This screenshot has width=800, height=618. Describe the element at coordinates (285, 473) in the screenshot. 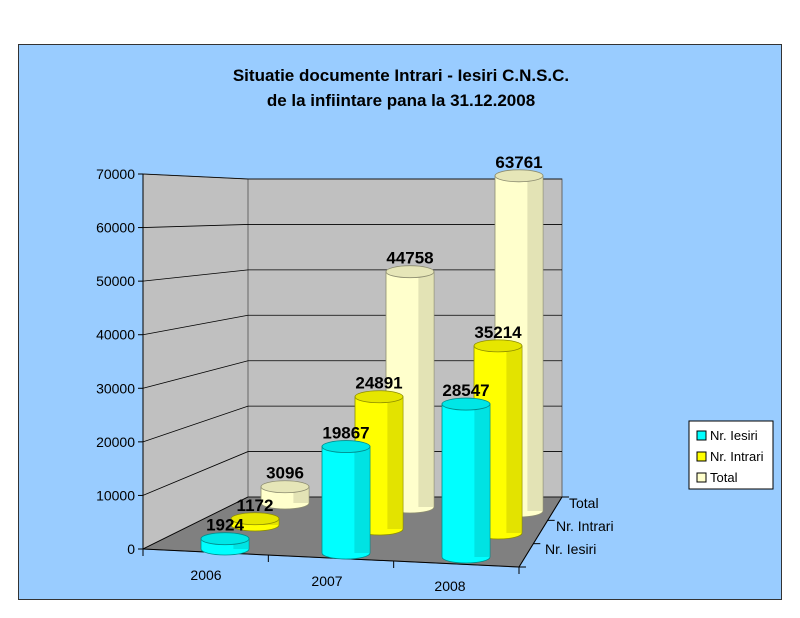

I see `data-label: 3096` at that location.